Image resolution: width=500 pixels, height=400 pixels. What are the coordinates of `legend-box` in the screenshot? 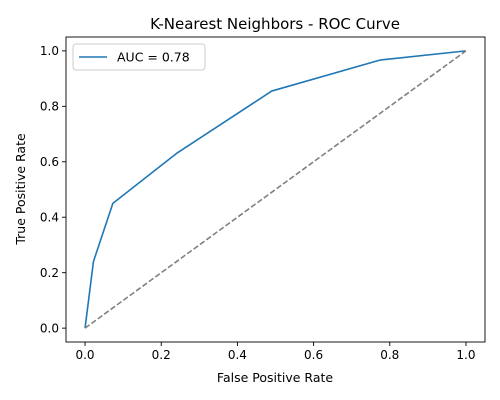 It's located at (139, 57).